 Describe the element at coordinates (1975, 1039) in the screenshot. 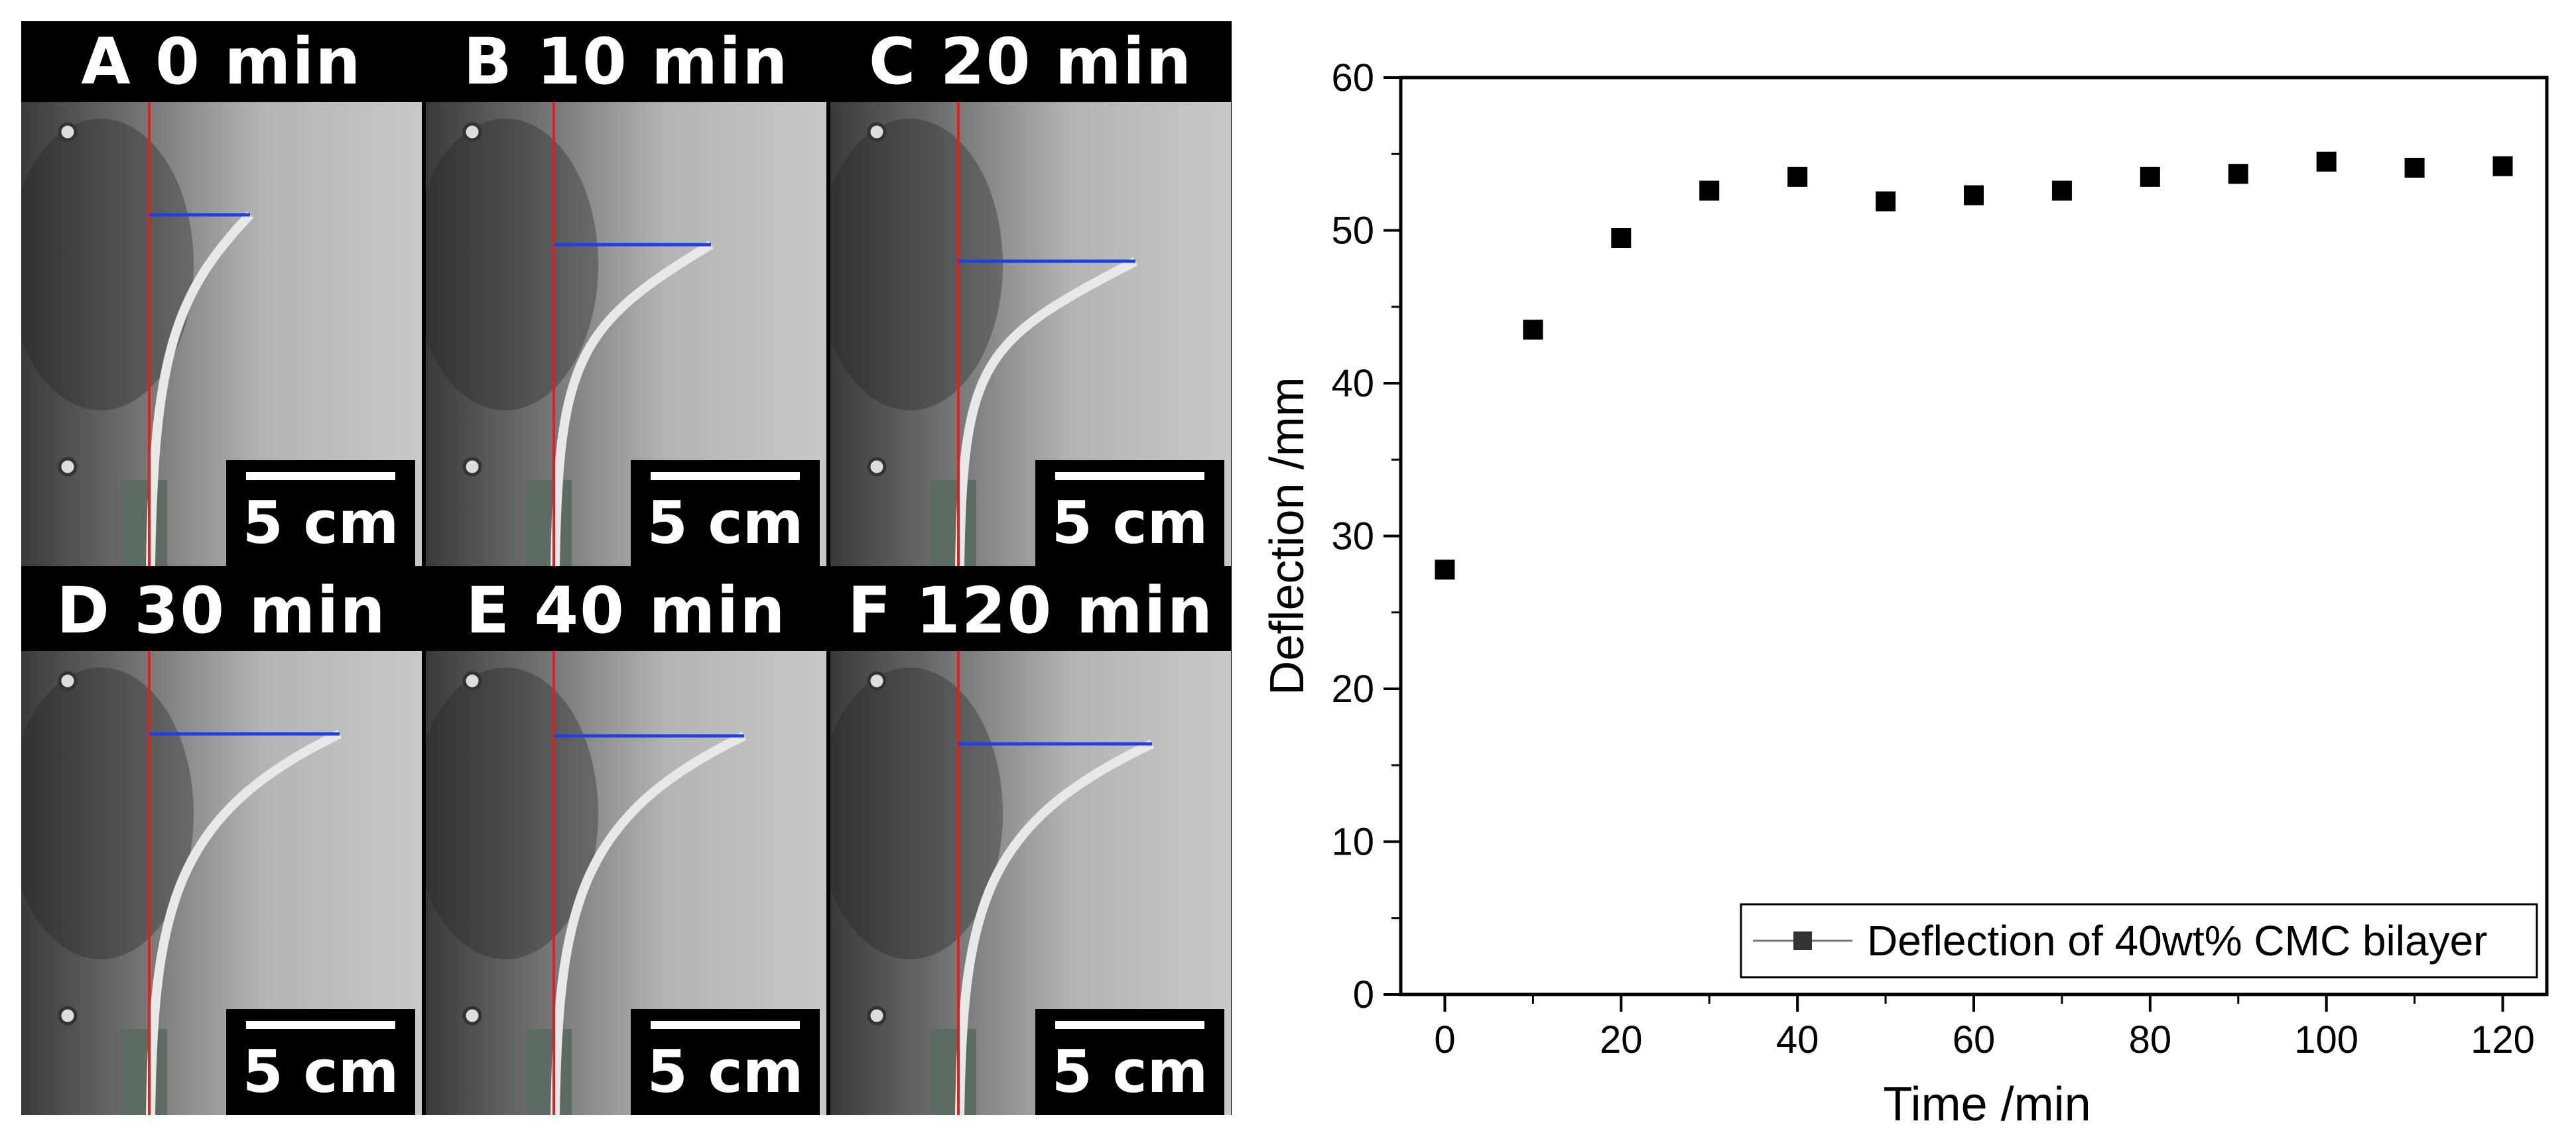

I see `x-tick-label: 60` at that location.